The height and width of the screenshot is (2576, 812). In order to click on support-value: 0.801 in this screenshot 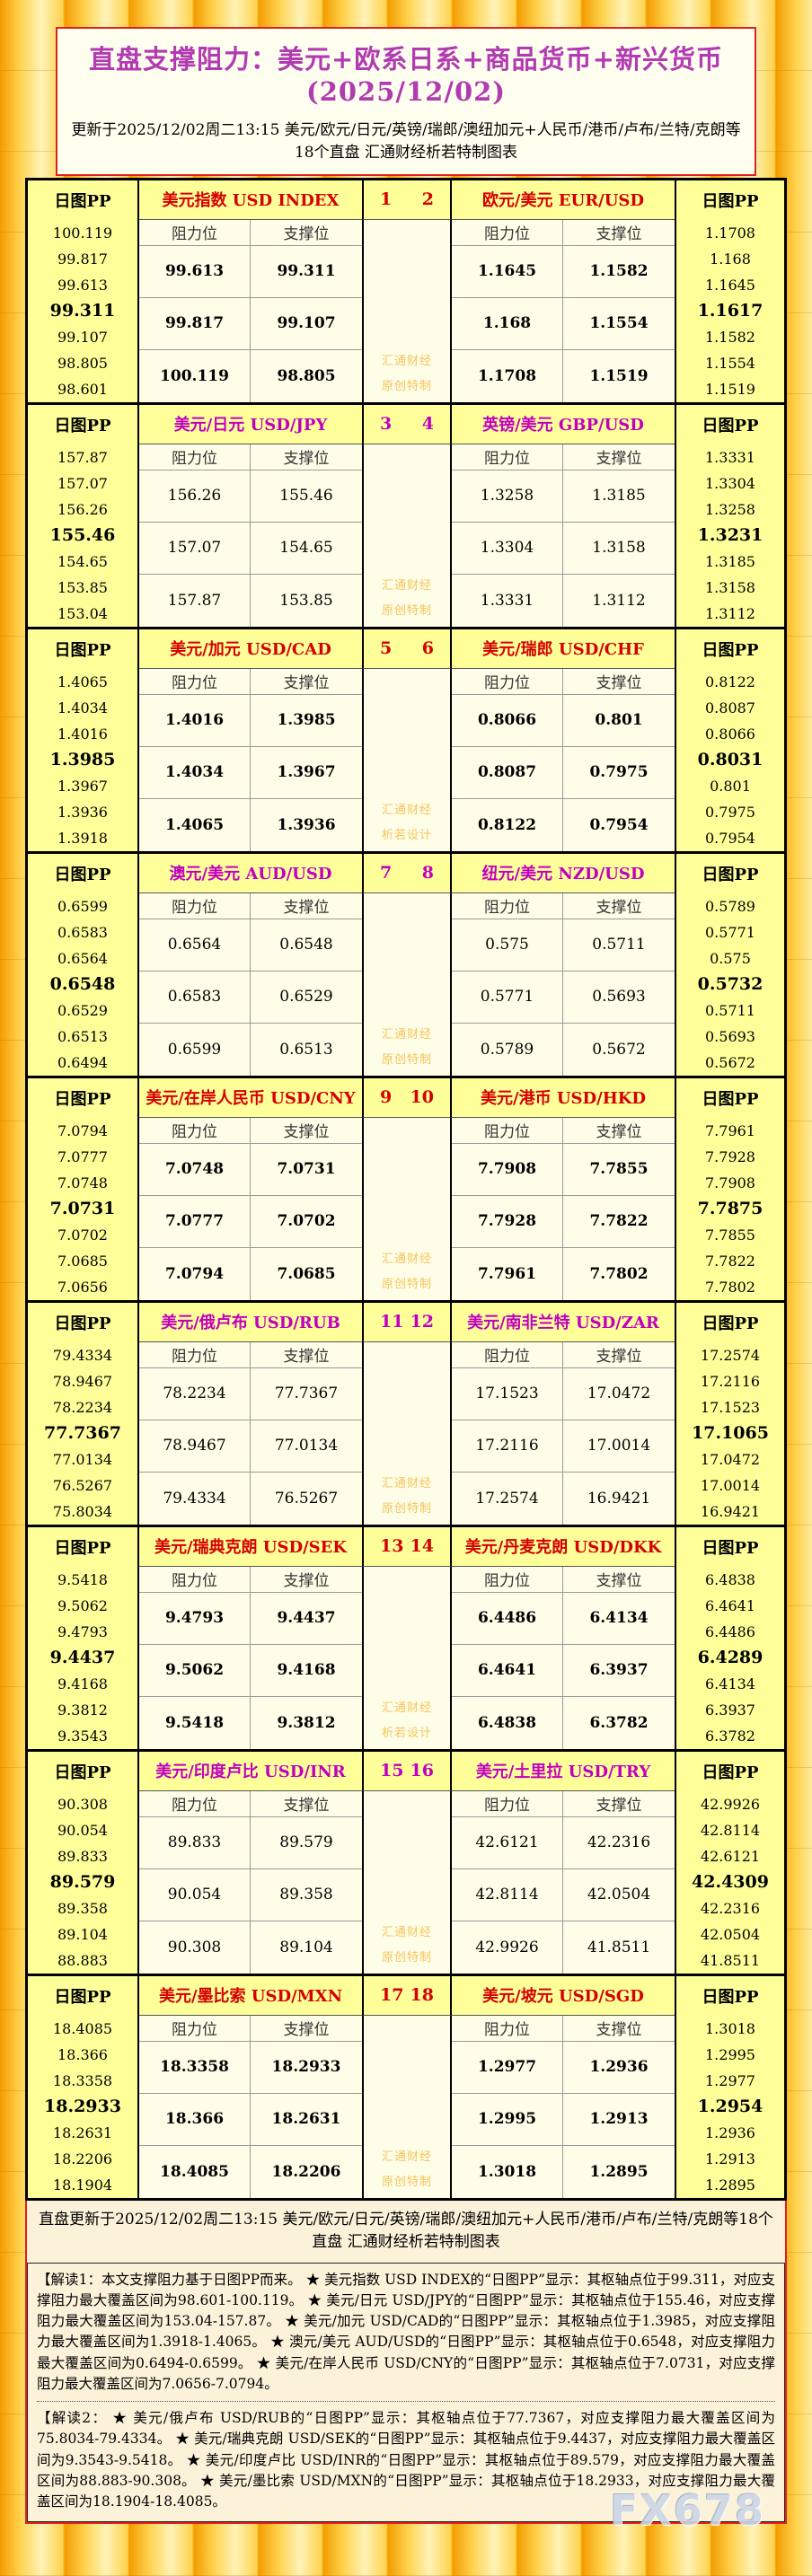, I will do `click(619, 721)`.